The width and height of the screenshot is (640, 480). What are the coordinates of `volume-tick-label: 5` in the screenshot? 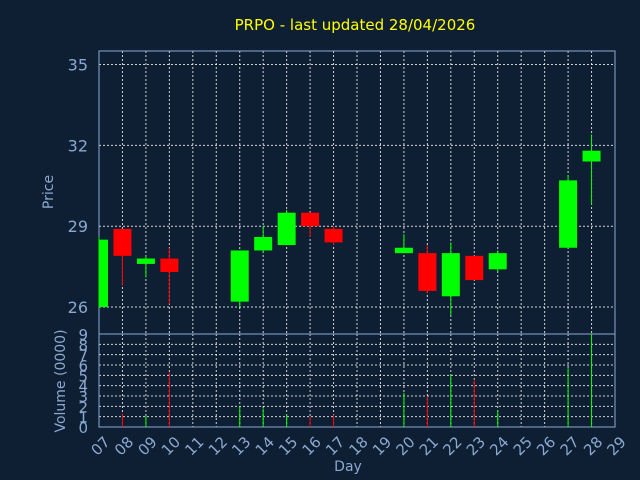 It's located at (83, 376).